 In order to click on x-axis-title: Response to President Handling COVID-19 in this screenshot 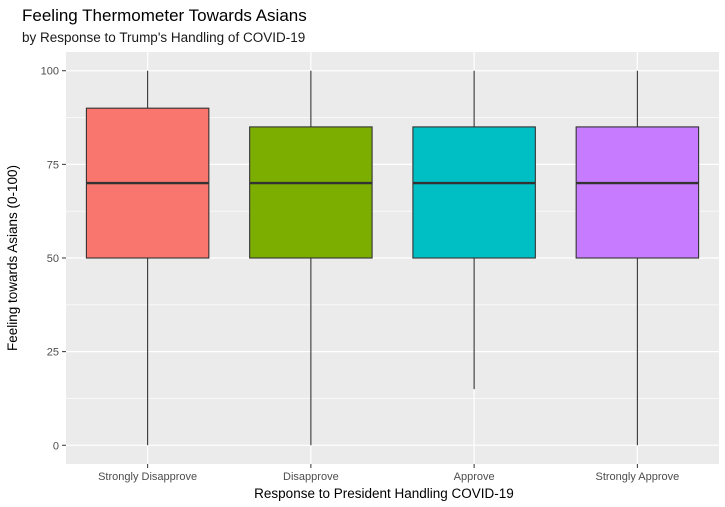, I will do `click(384, 493)`.